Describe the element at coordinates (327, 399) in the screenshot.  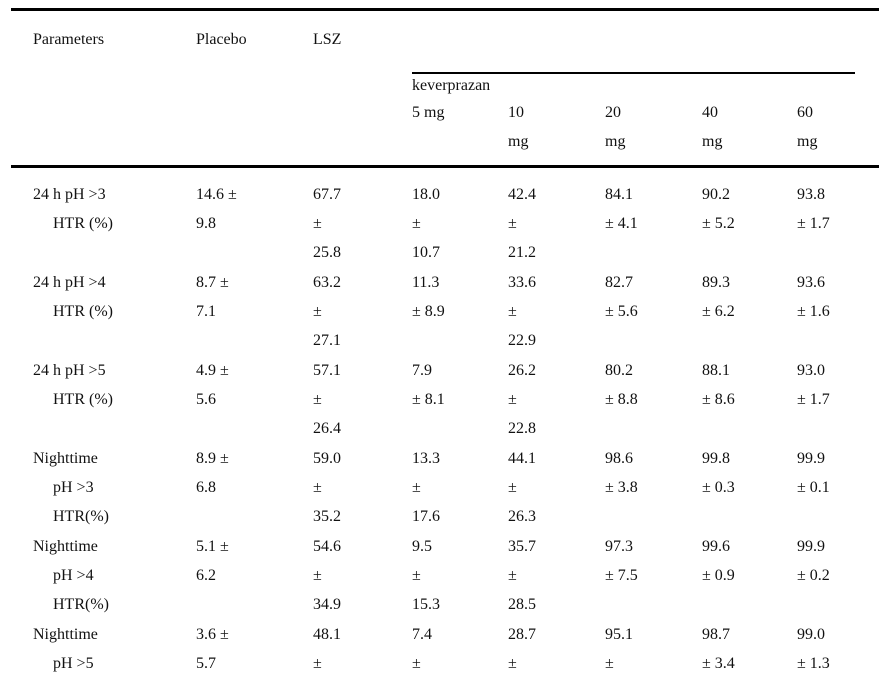
I see `value-cell-lsz: 57.1 ± 26.4` at that location.